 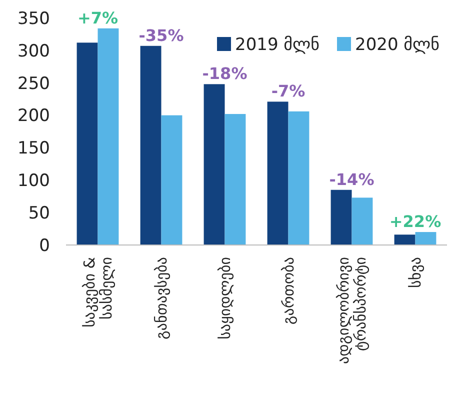 What do you see at coordinates (415, 222) in the screenshot?
I see `annotation: +22%` at bounding box center [415, 222].